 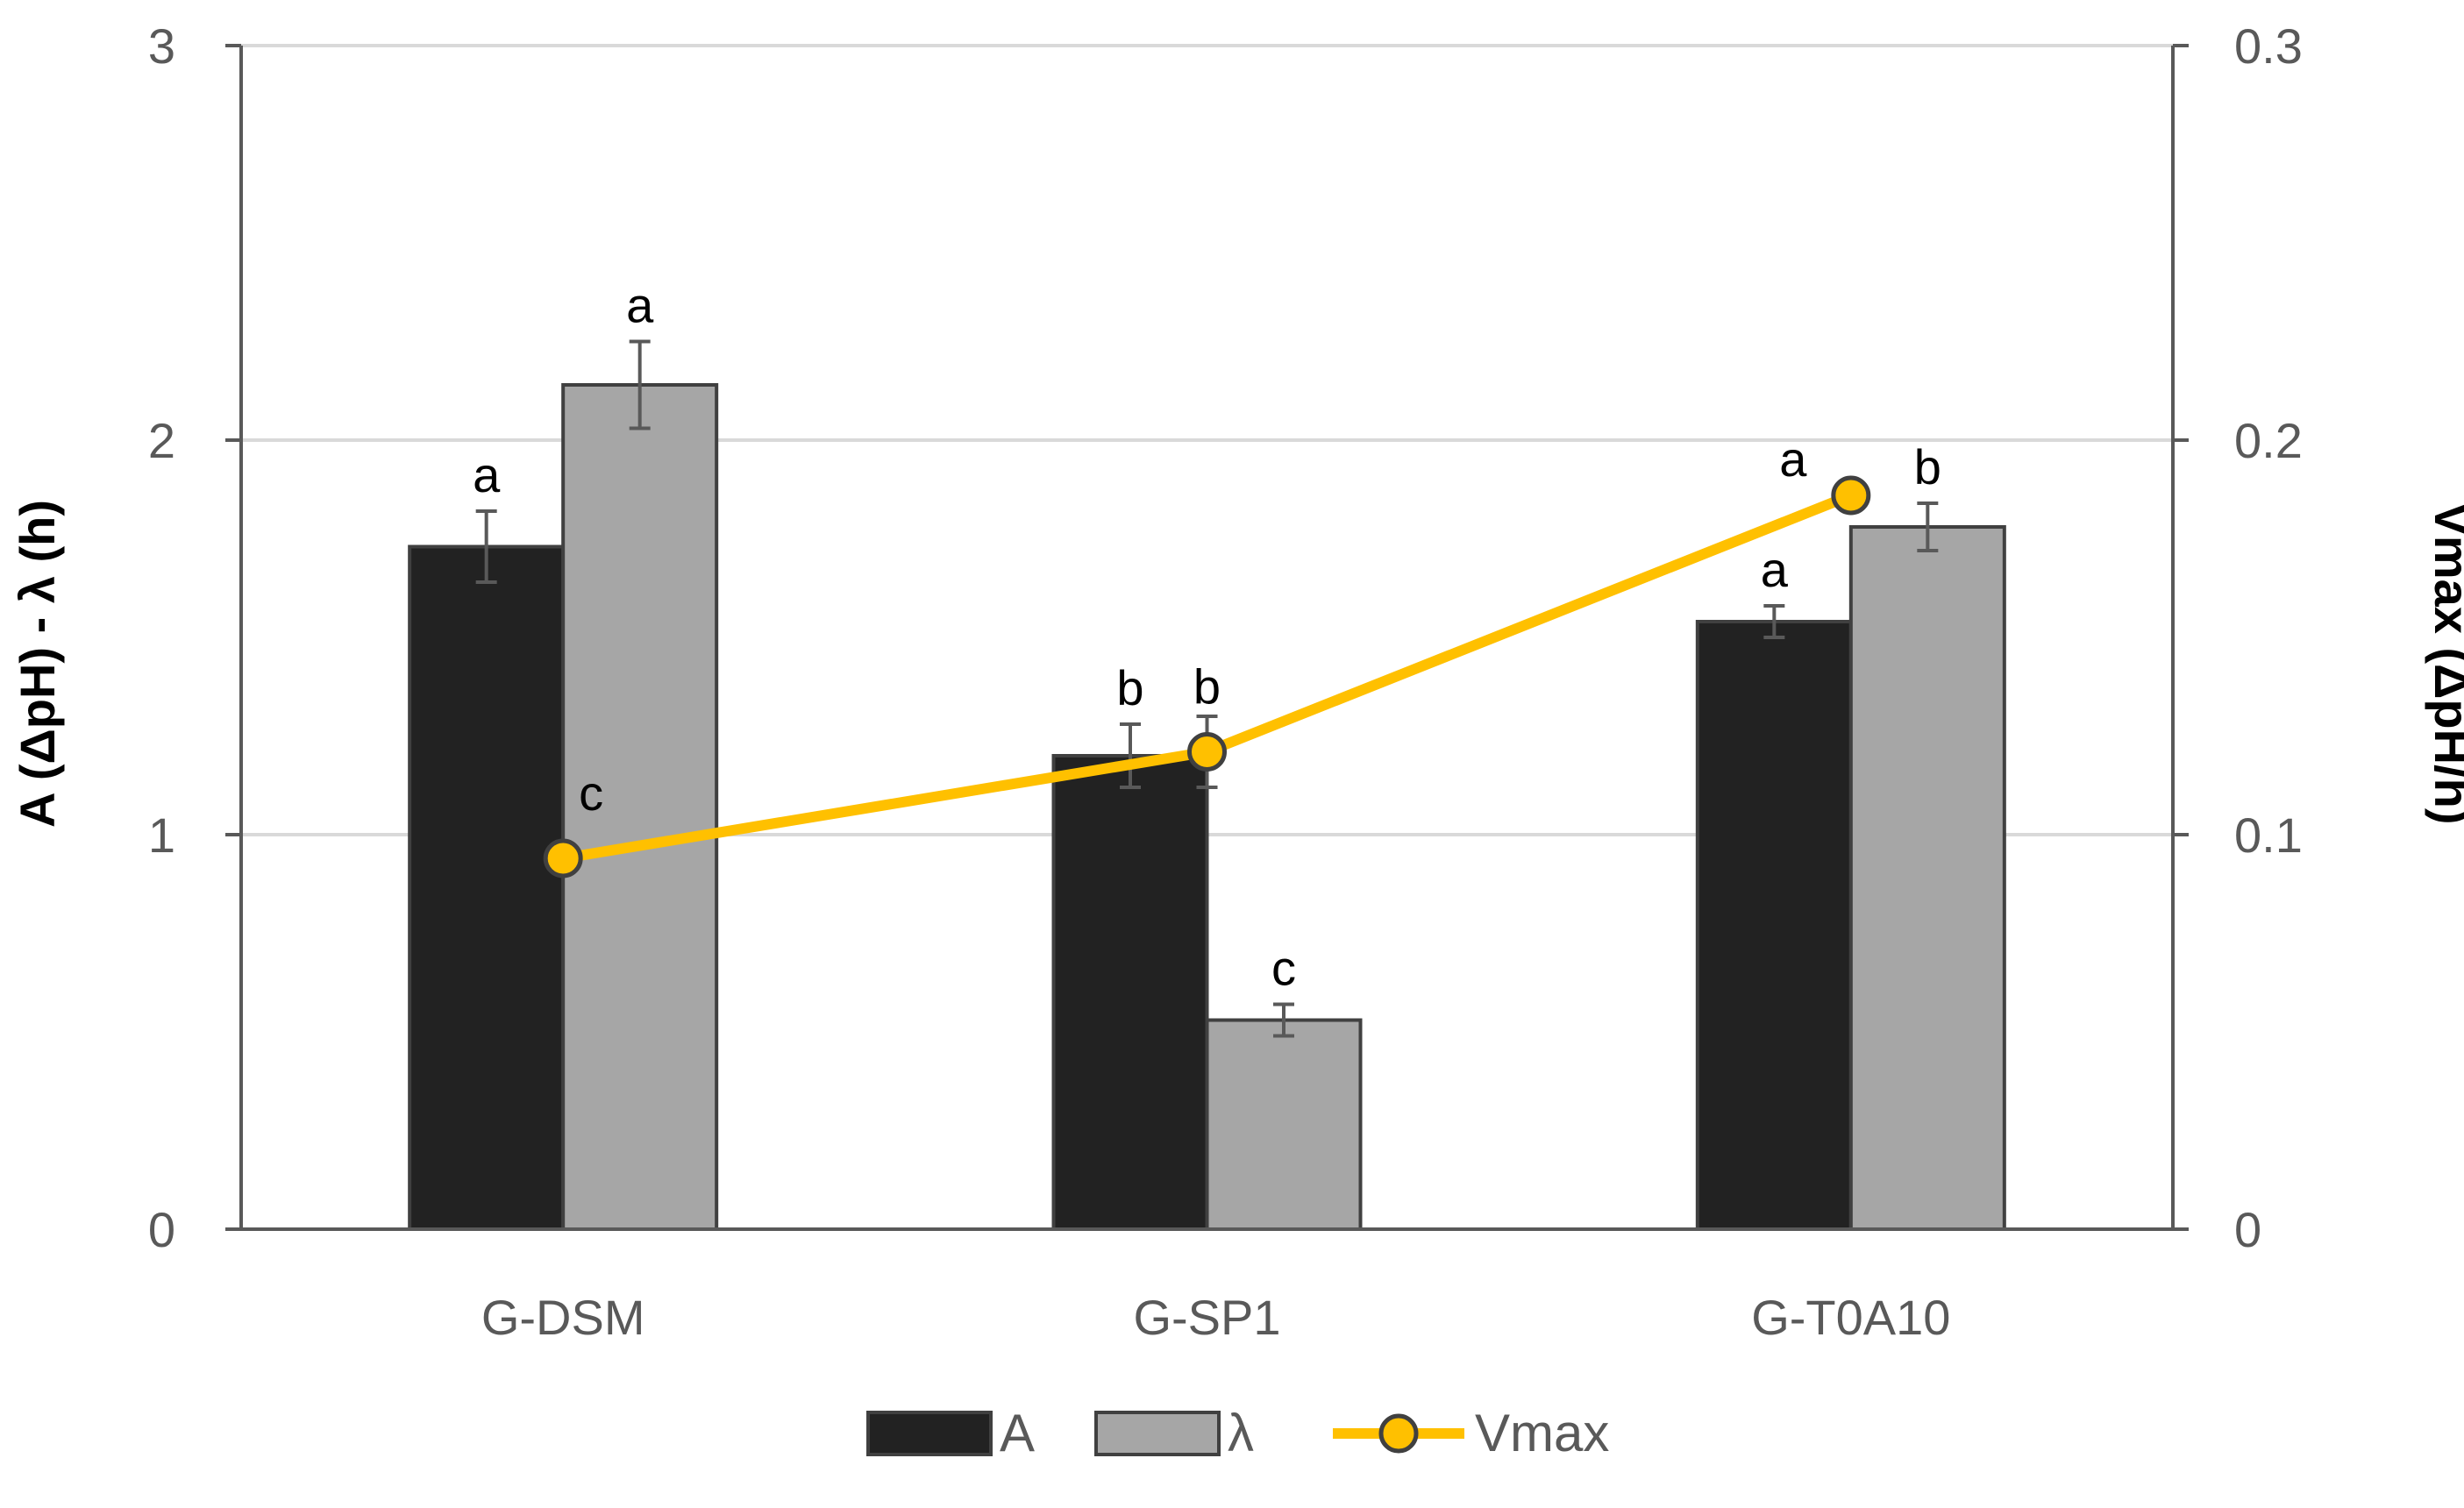 What do you see at coordinates (161, 835) in the screenshot?
I see `y-tick-label: 1` at bounding box center [161, 835].